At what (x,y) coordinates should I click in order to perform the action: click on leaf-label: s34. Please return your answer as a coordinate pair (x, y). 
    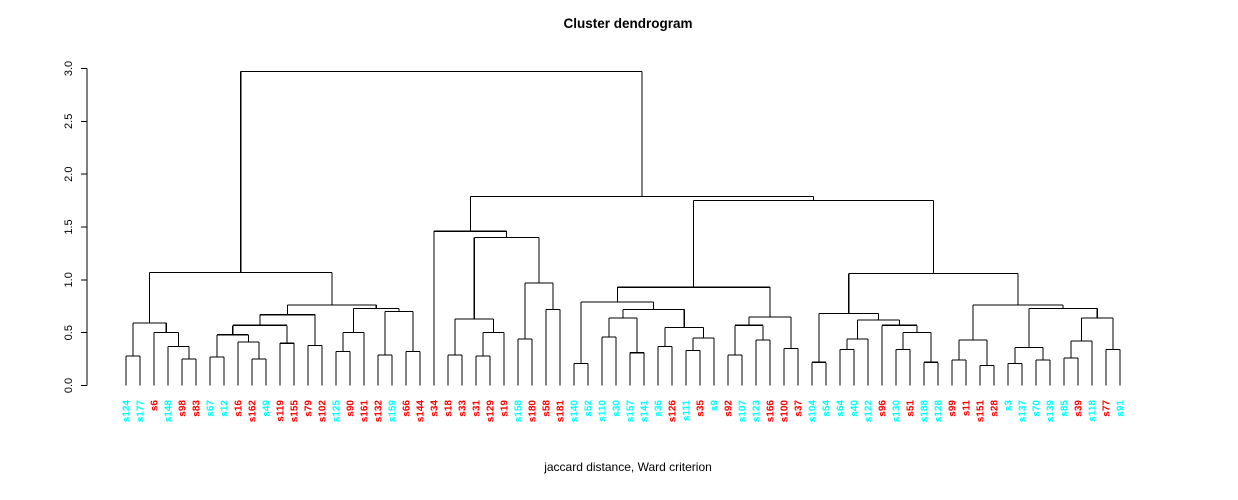
    Looking at the image, I should click on (435, 408).